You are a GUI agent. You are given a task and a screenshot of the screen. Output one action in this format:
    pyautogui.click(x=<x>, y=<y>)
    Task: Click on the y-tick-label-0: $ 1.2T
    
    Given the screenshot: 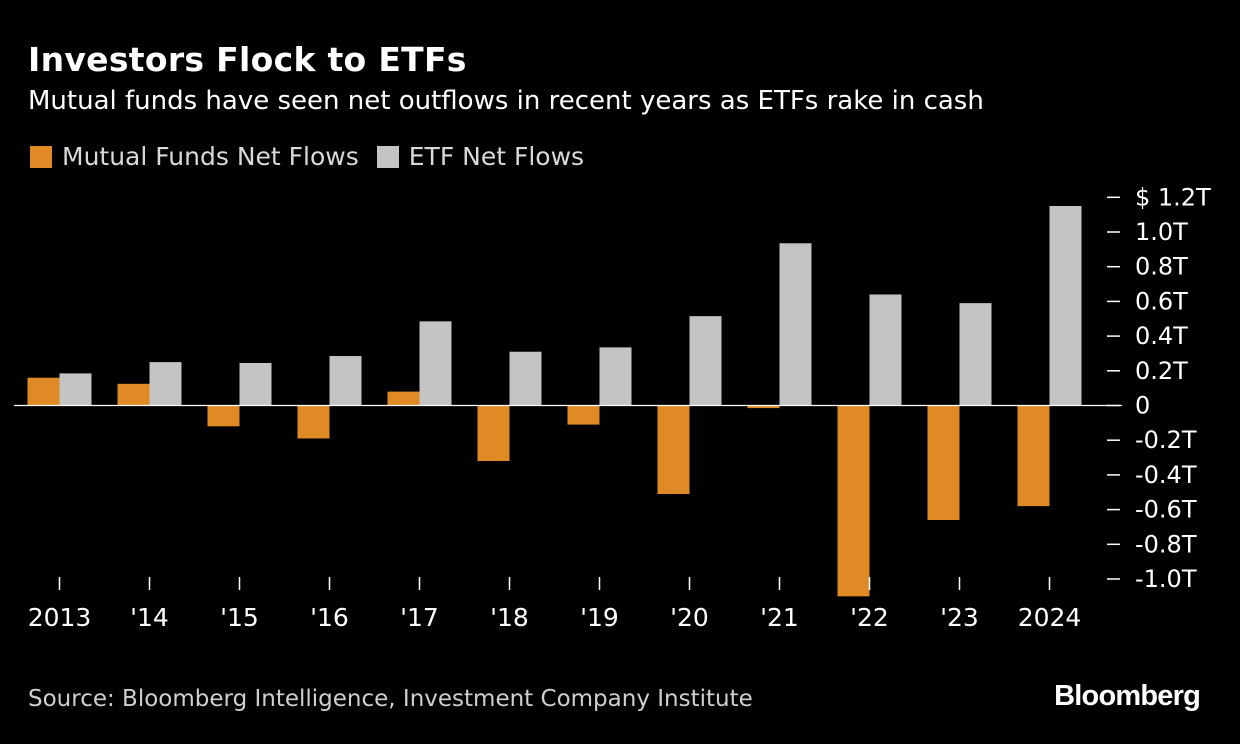 What is the action you would take?
    pyautogui.click(x=1173, y=197)
    